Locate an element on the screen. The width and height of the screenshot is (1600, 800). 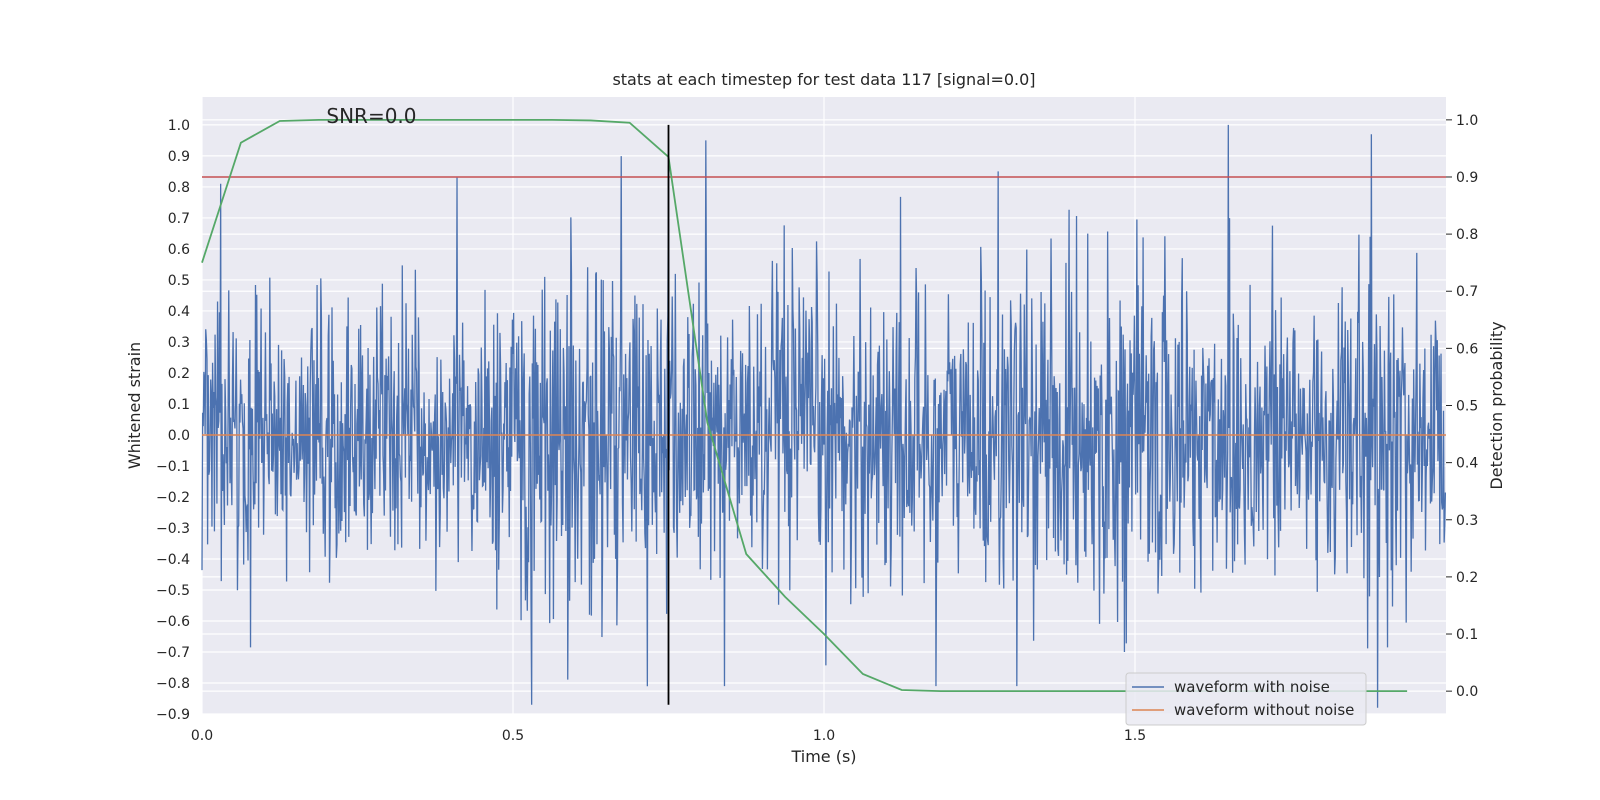
y-tick-label: −0.7 is located at coordinates (173, 653).